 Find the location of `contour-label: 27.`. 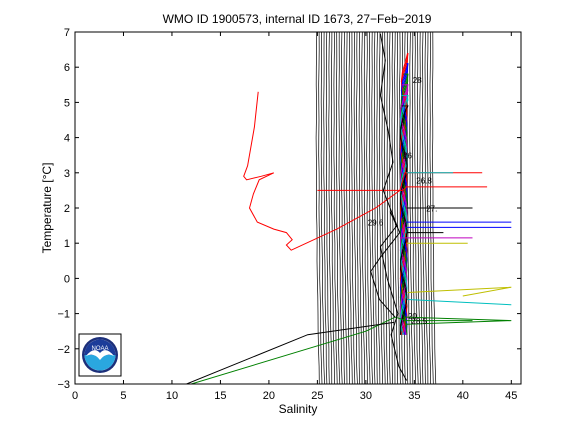

contour-label: 27. is located at coordinates (431, 209).